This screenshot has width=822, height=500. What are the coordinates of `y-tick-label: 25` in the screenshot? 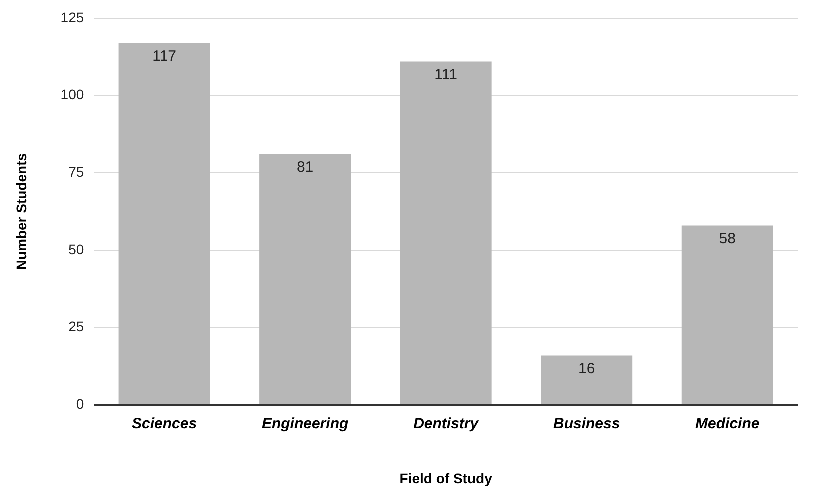 It's located at (76, 326).